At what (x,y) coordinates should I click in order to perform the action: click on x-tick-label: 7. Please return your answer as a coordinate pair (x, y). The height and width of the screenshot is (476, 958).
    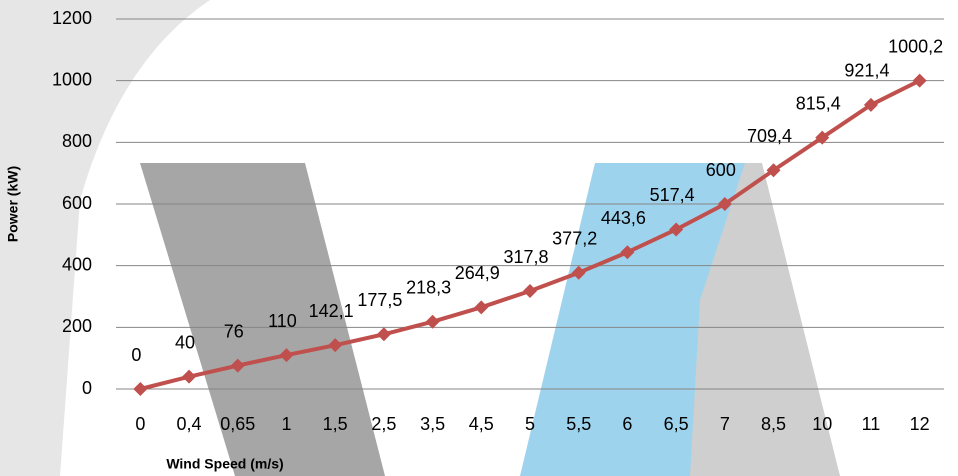
    Looking at the image, I should click on (725, 424).